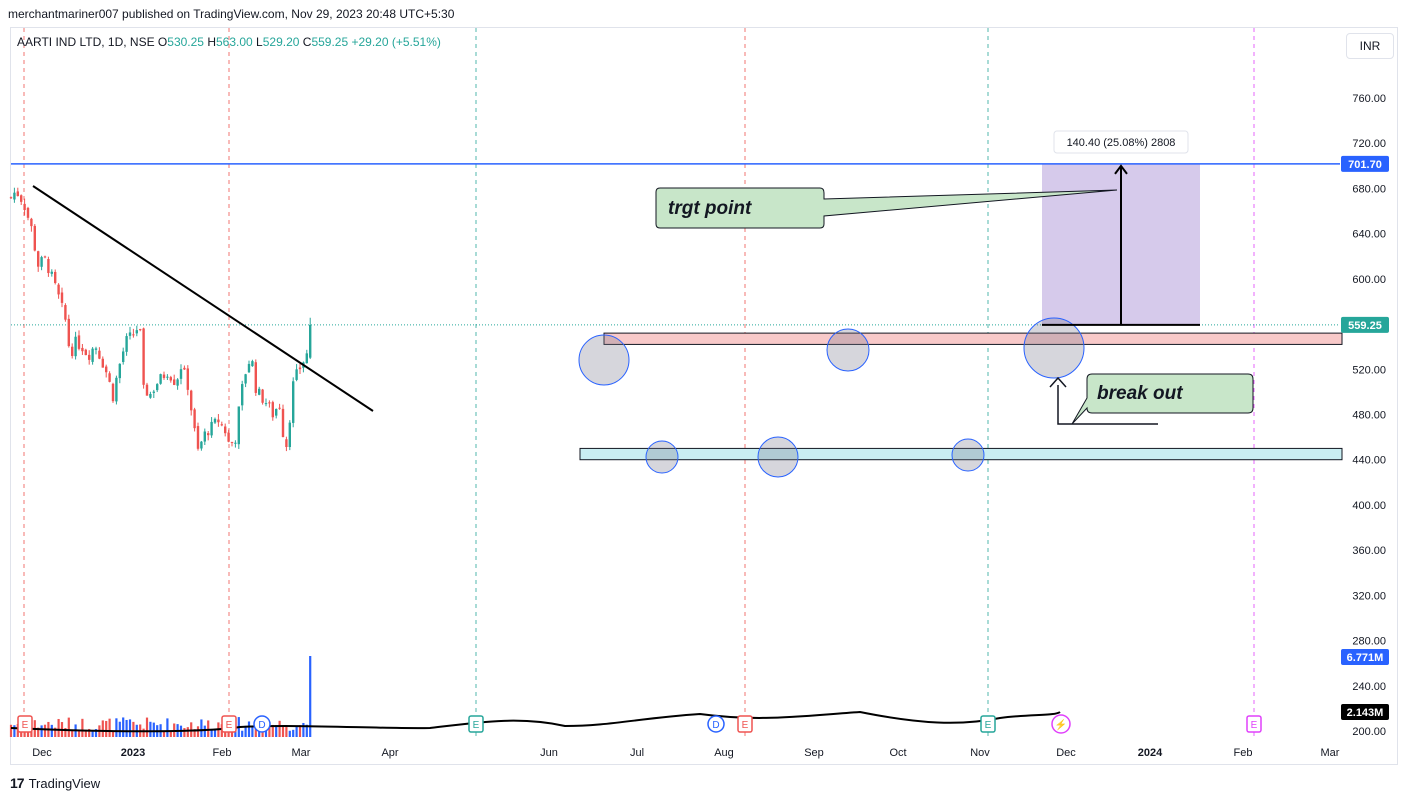  Describe the element at coordinates (222, 753) in the screenshot. I see `time-axis-label: Feb` at that location.